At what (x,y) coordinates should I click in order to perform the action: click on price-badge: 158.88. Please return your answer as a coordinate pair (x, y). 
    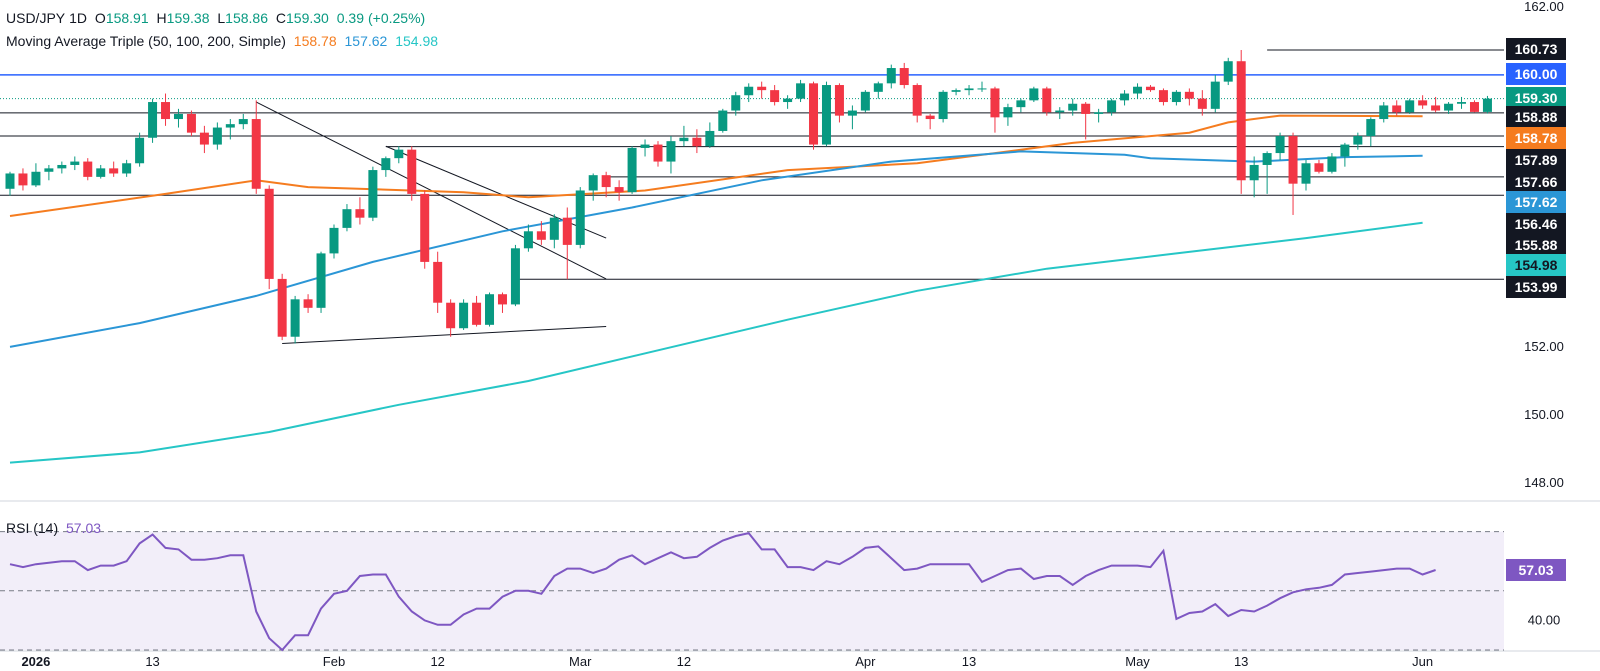
    Looking at the image, I should click on (1536, 117).